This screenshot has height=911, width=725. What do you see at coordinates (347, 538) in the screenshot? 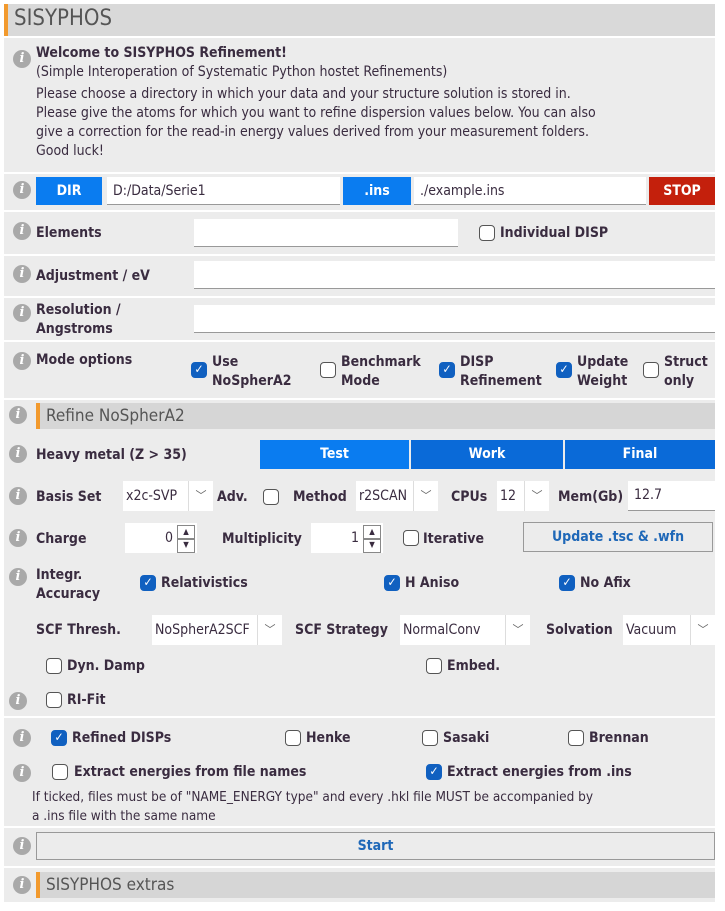
I see `multiplicity-spinner: 1 ▲ ▼` at bounding box center [347, 538].